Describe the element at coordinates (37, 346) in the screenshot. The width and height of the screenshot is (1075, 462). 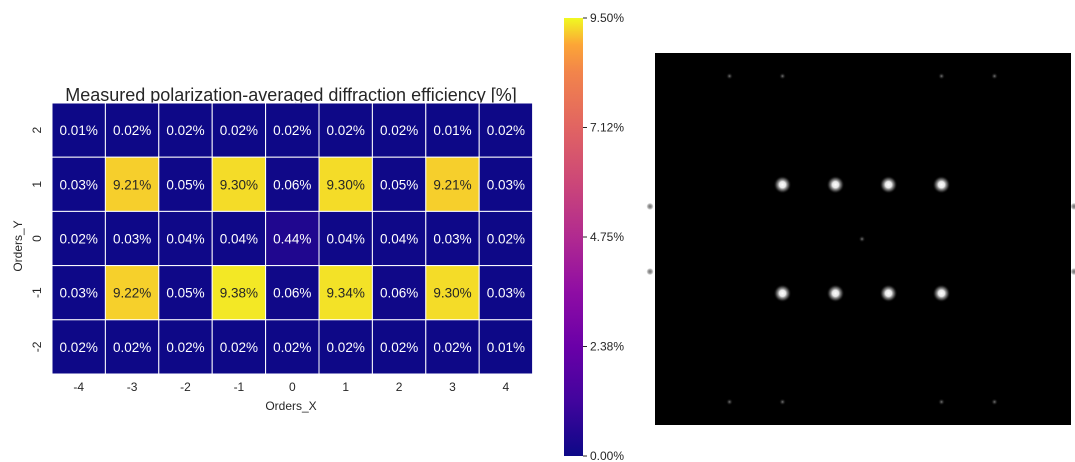
I see `y-tick-label: -2` at that location.